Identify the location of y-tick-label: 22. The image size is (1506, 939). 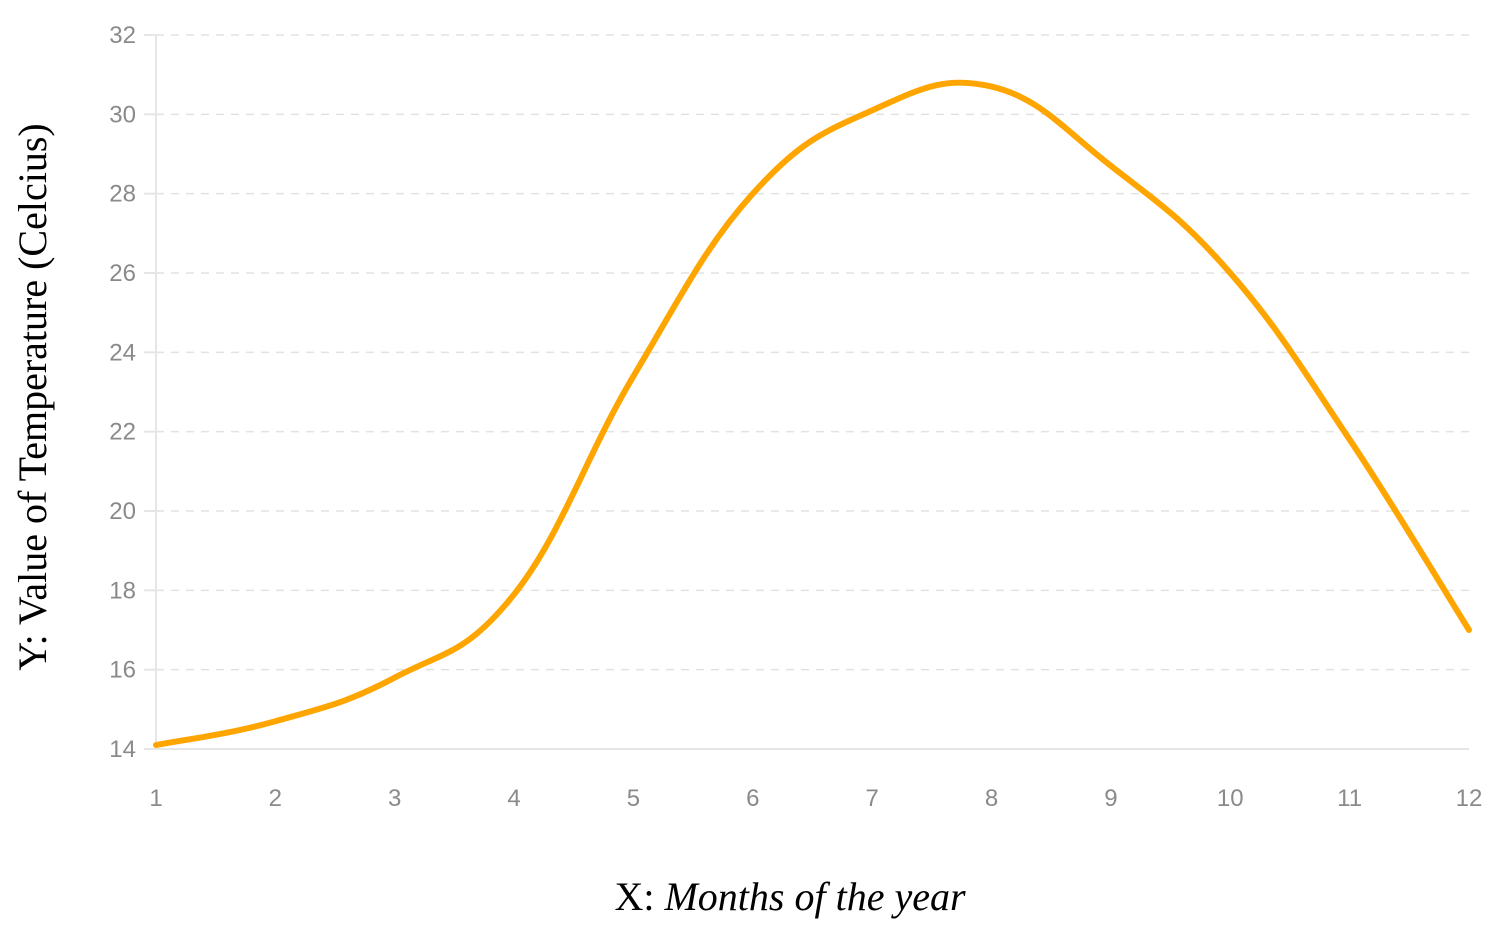
(122, 432).